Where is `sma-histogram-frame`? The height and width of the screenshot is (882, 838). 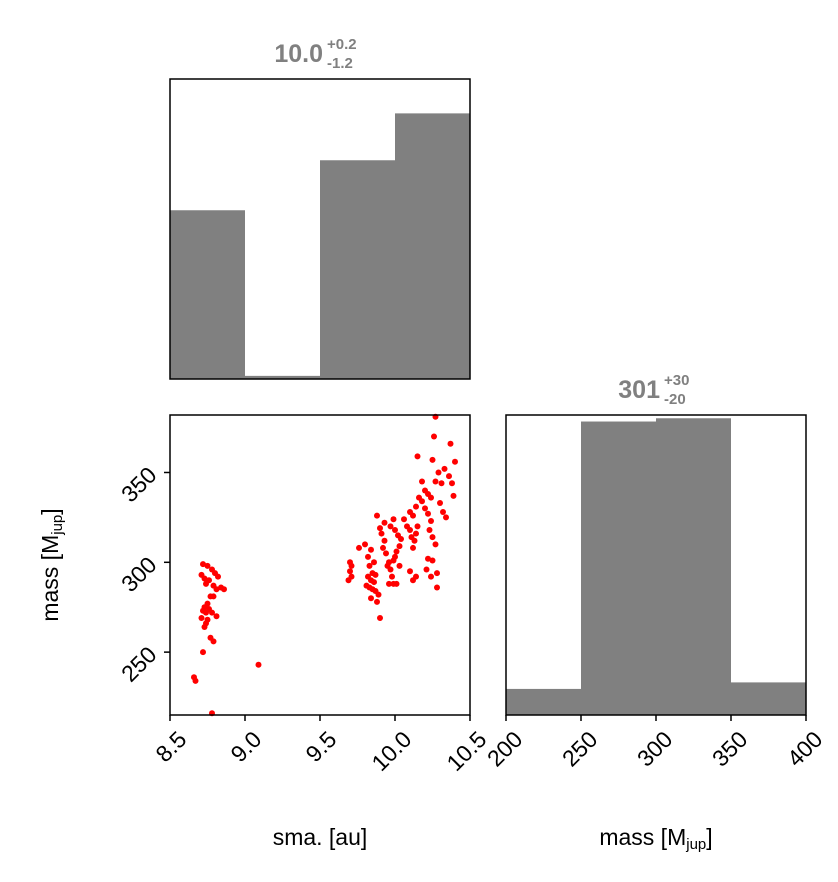
sma-histogram-frame is located at coordinates (320, 229).